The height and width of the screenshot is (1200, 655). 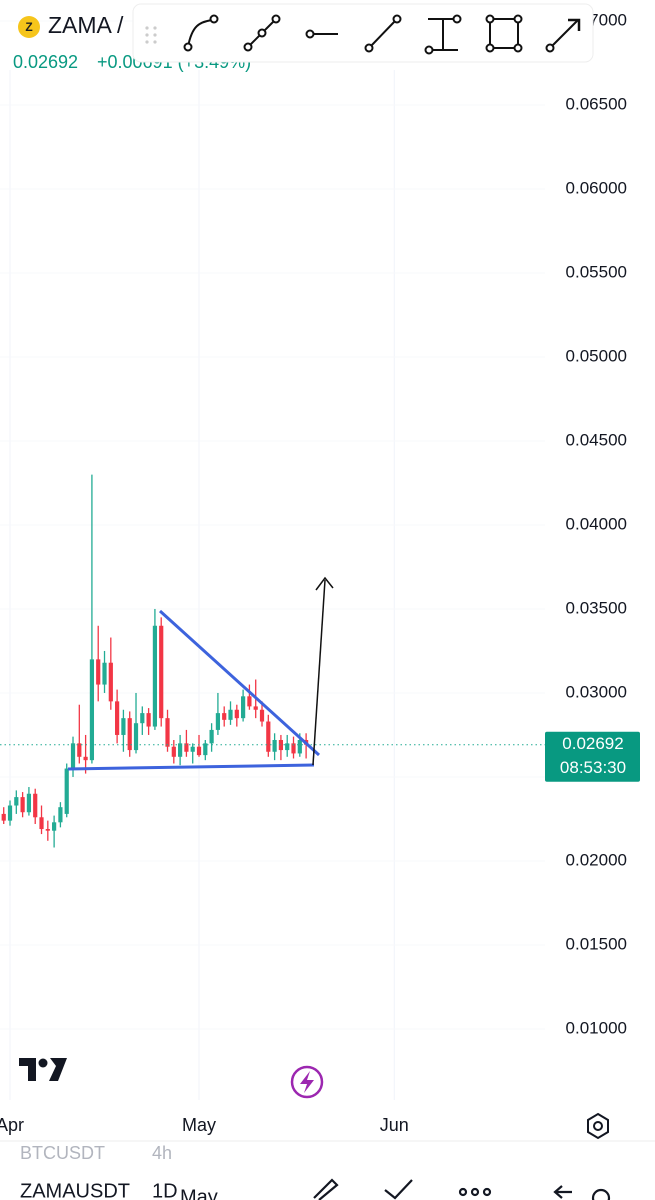 I want to click on drawing-toolbar, so click(x=363, y=33).